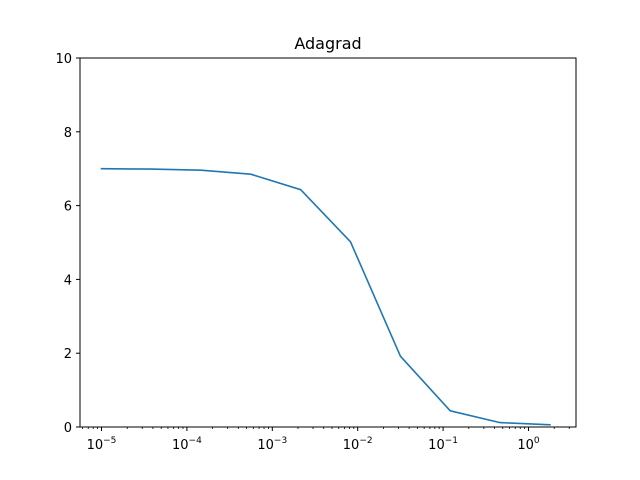 The width and height of the screenshot is (640, 480). Describe the element at coordinates (68, 133) in the screenshot. I see `y-tick-label: 8` at that location.